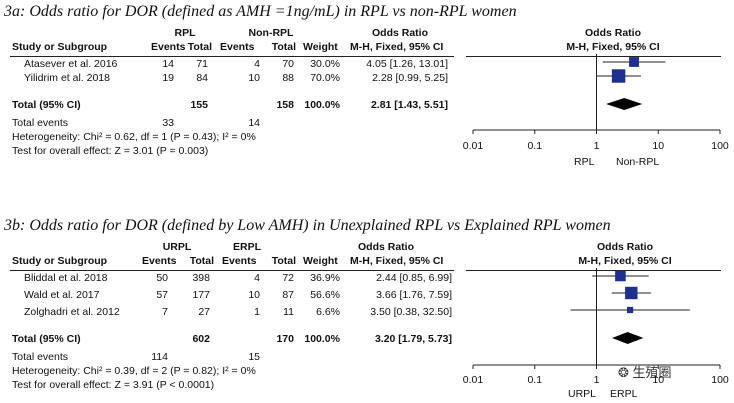 The width and height of the screenshot is (734, 403). Describe the element at coordinates (165, 312) in the screenshot. I see `panel-b-study-3-events1: 7` at that location.